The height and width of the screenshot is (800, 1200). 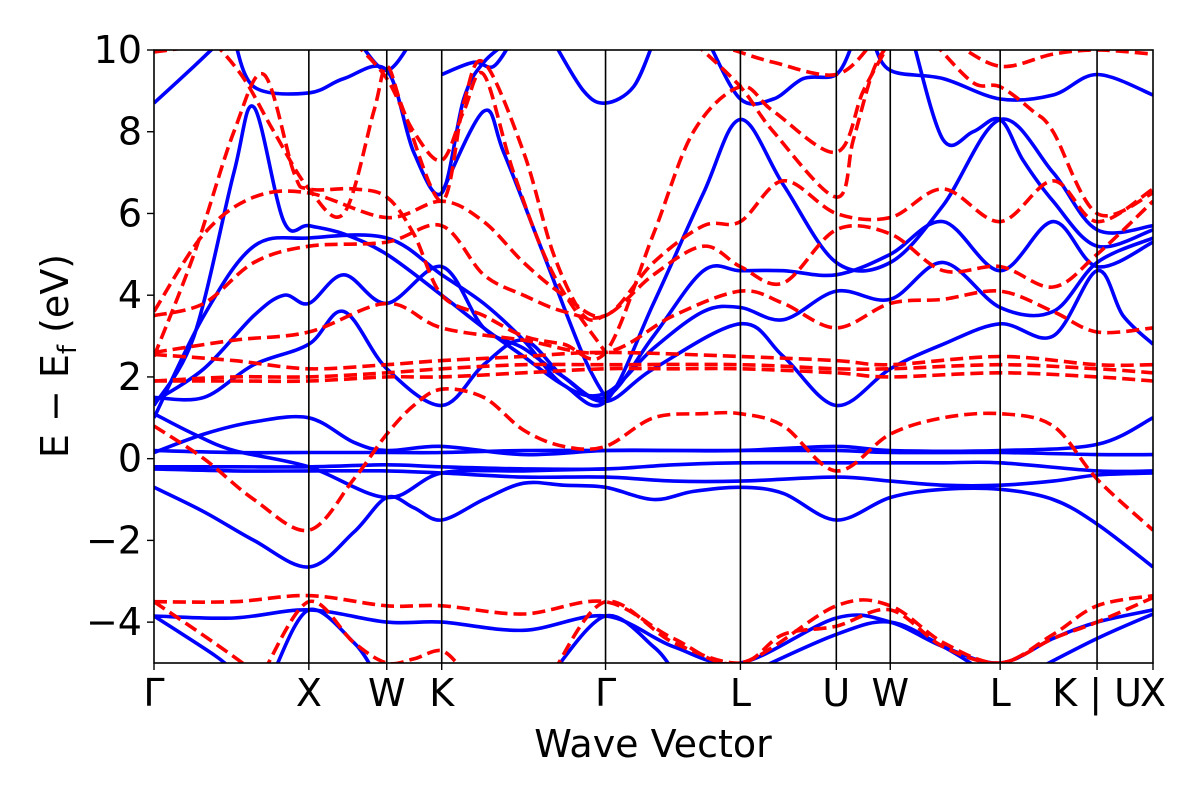 I want to click on y-tick-label: 10, so click(x=118, y=50).